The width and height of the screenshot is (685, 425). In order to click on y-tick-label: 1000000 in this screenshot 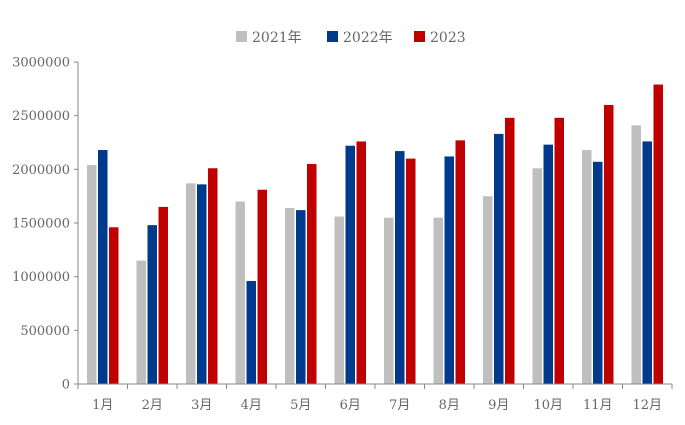, I will do `click(41, 277)`.